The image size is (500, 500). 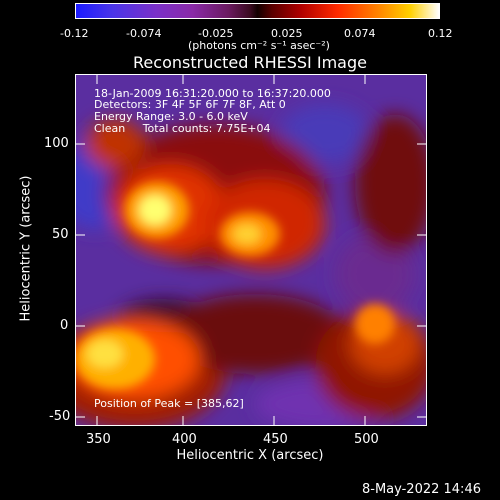 I want to click on y-tick-label: 100, so click(x=56, y=143).